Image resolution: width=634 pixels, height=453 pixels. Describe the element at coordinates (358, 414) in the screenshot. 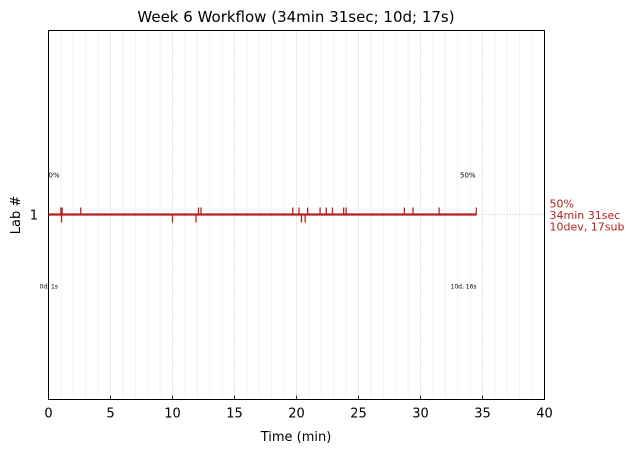

I see `x-tick-label: 25` at that location.